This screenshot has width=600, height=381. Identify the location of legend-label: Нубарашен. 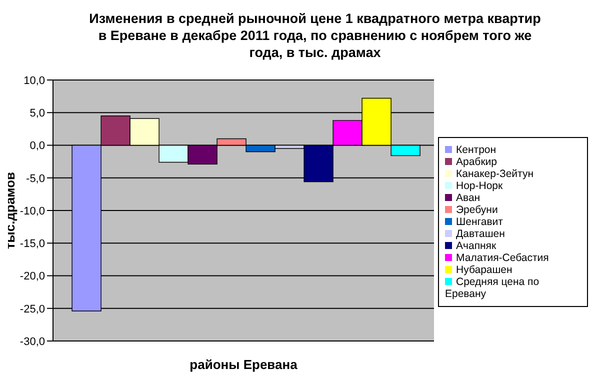
(484, 270).